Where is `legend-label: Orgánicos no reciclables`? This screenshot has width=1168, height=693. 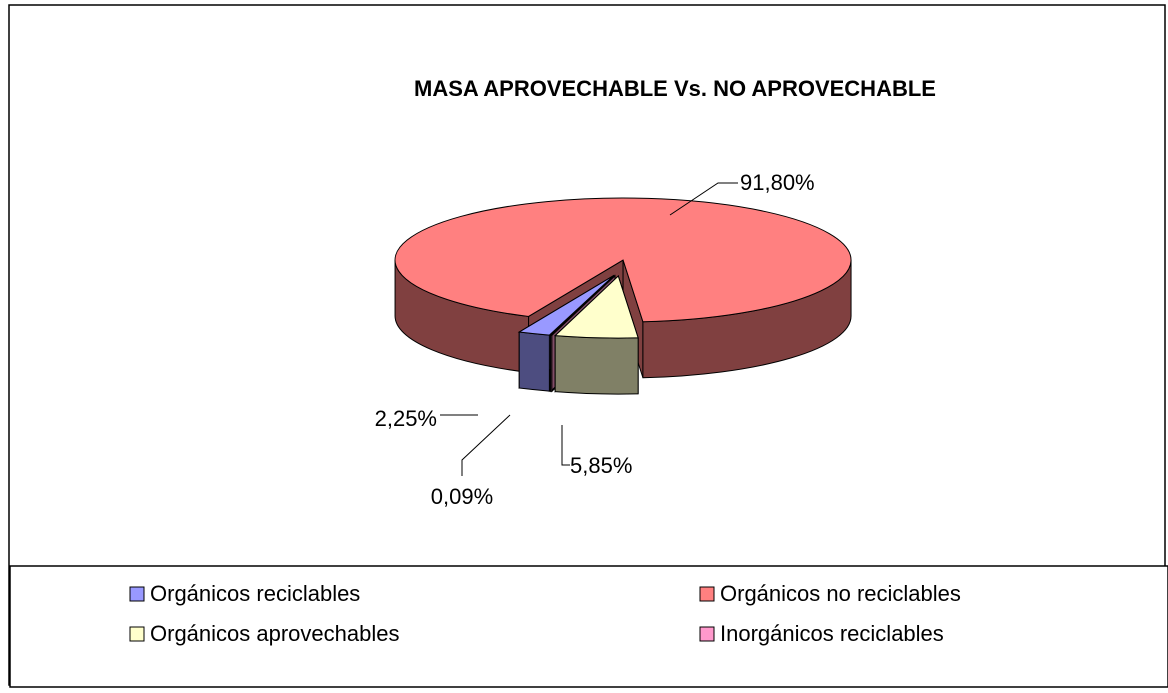 legend-label: Orgánicos no reciclables is located at coordinates (840, 593).